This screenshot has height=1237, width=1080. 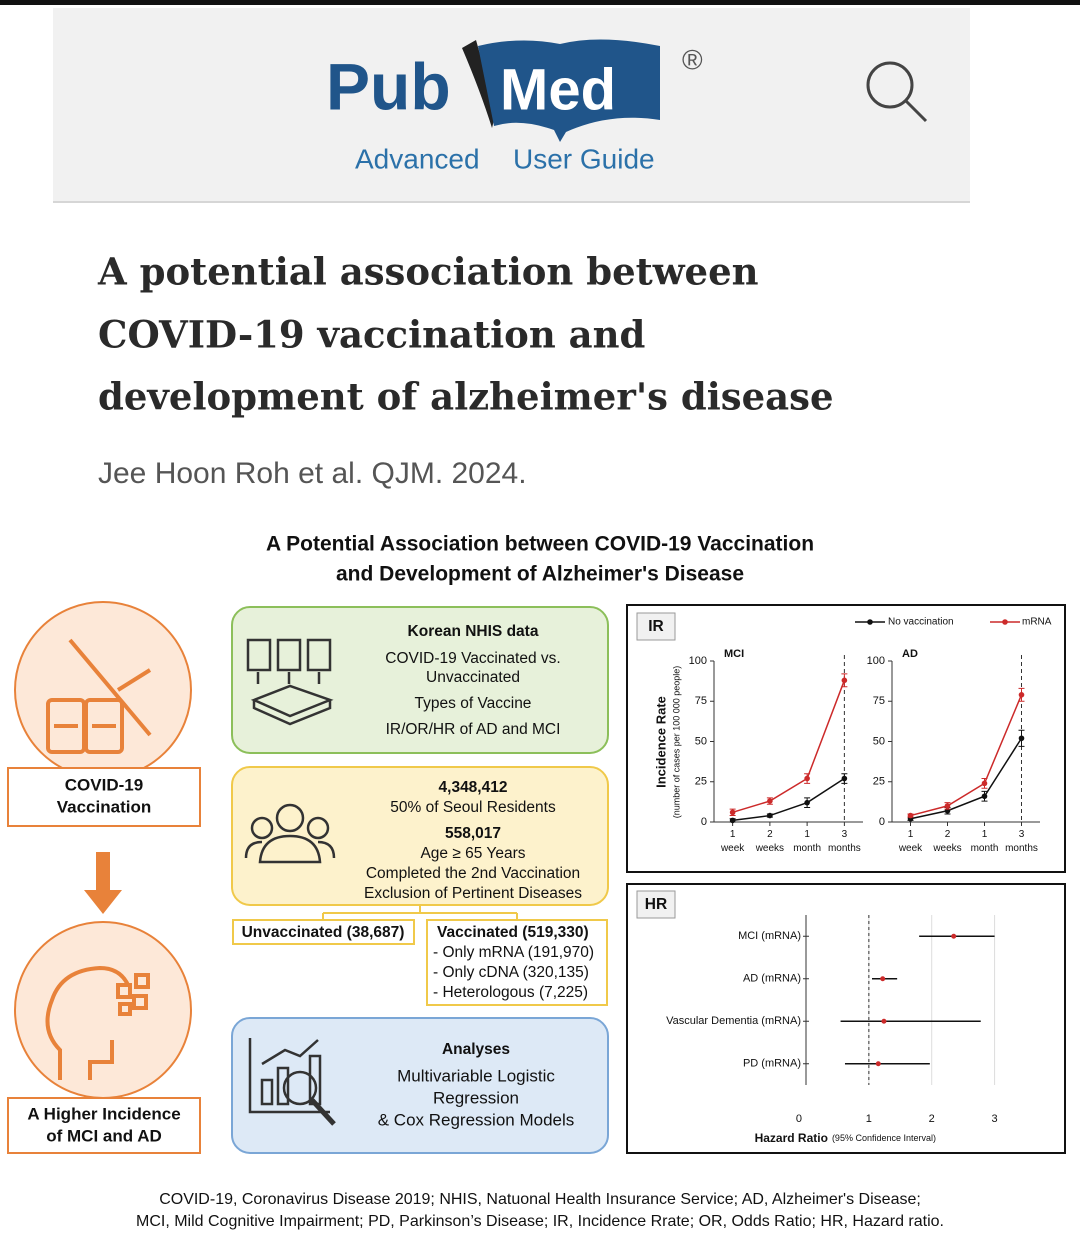 I want to click on box-text: Multivariable Logistic, so click(x=476, y=1075).